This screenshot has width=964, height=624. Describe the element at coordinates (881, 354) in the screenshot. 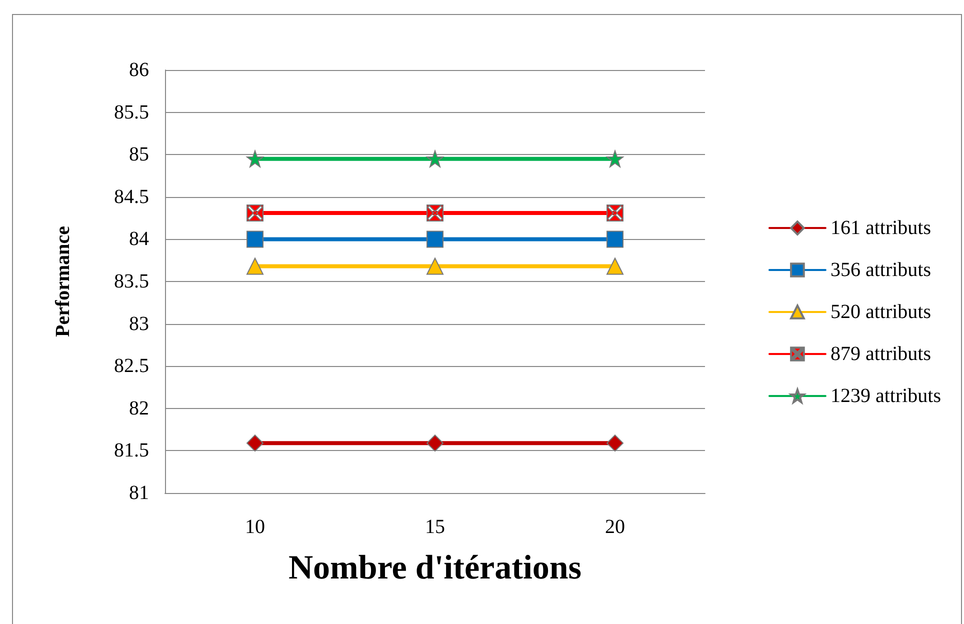

I see `legend-label: 879 attributs` at that location.